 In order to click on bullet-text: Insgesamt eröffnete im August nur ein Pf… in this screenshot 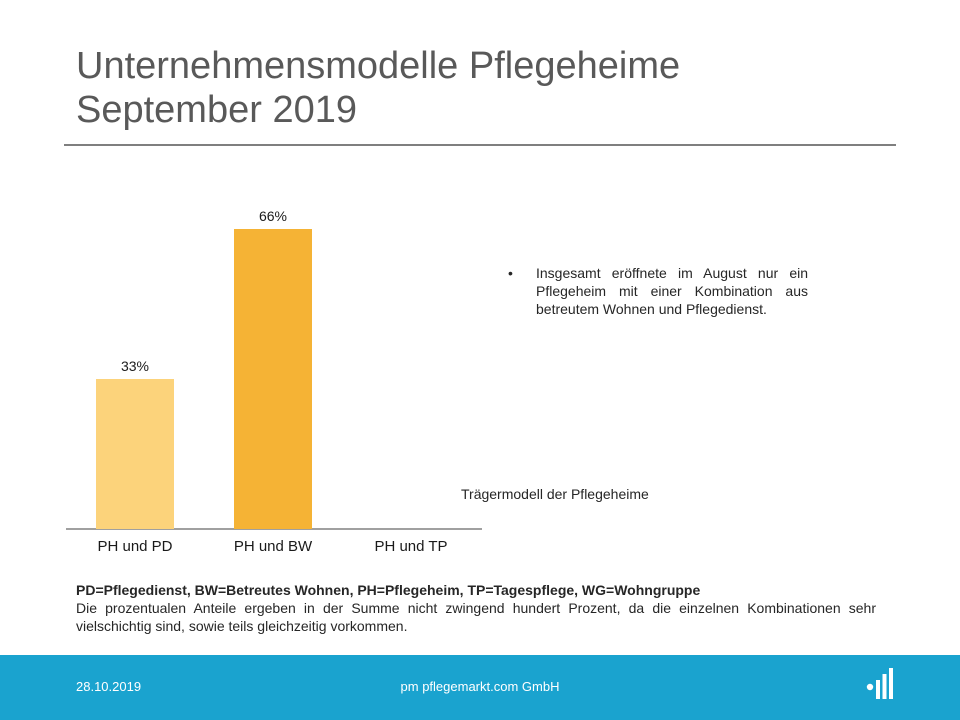, I will do `click(672, 291)`.